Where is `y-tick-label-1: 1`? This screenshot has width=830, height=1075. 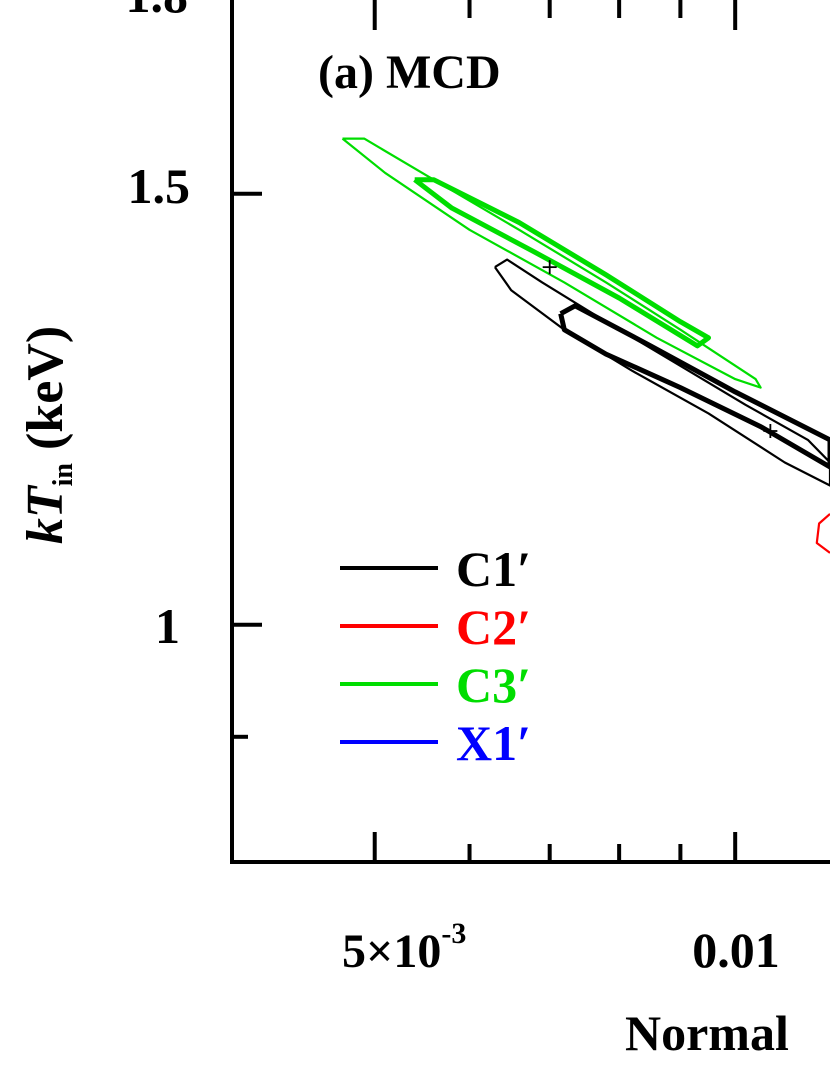 y-tick-label-1: 1 is located at coordinates (167, 626).